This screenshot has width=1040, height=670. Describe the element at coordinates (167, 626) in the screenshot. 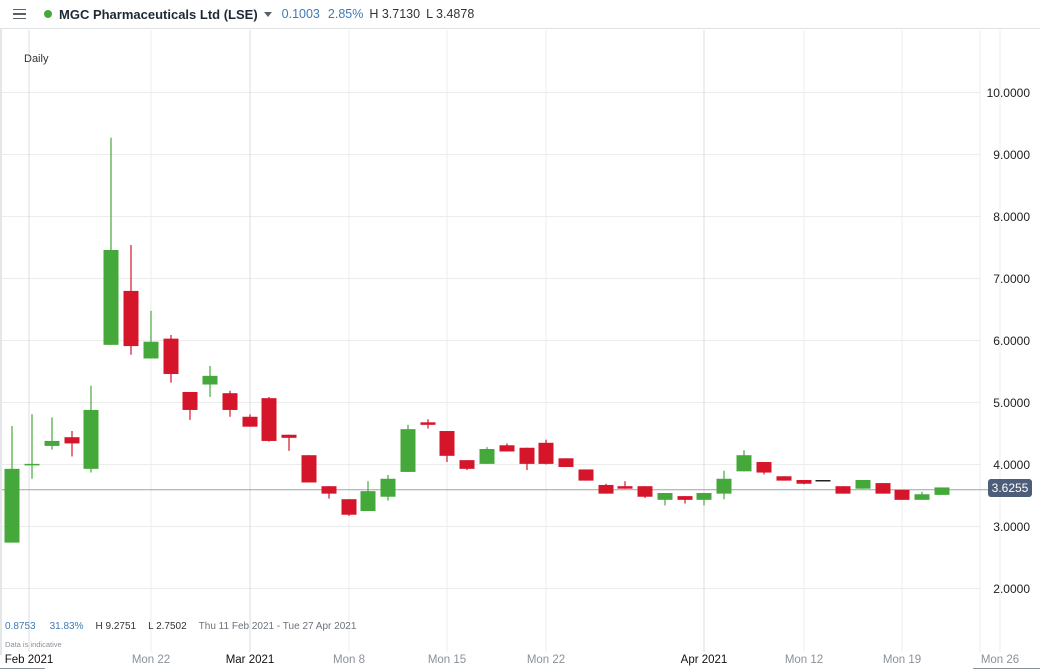

I see `period-low: L 2.7502` at that location.